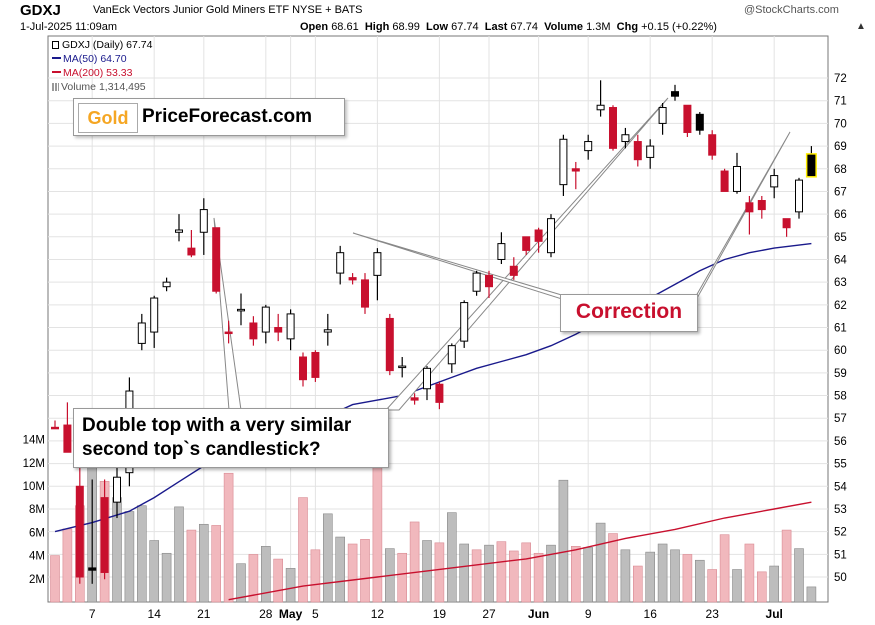 Image resolution: width=875 pixels, height=625 pixels. Describe the element at coordinates (37, 510) in the screenshot. I see `volume-tick-label: 8M` at that location.